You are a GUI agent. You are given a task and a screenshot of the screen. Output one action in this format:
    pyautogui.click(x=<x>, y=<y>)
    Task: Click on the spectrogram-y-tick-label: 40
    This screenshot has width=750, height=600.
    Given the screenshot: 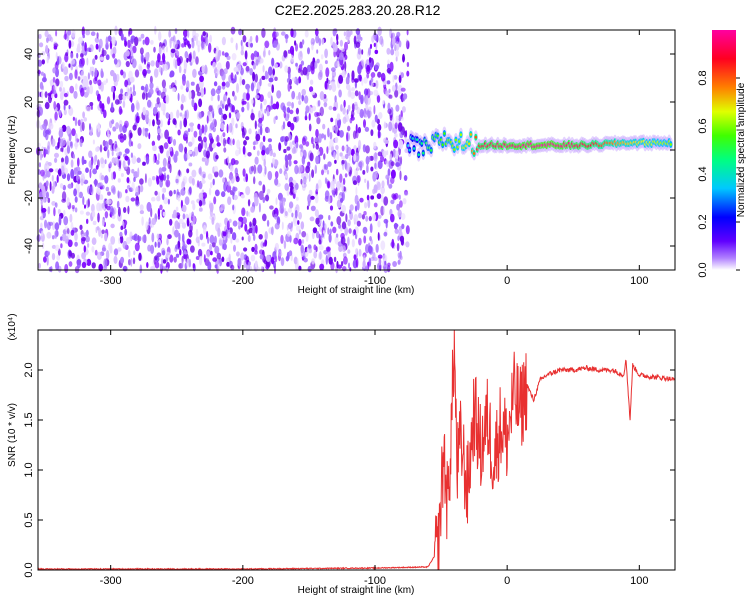 What is the action you would take?
    pyautogui.click(x=29, y=54)
    